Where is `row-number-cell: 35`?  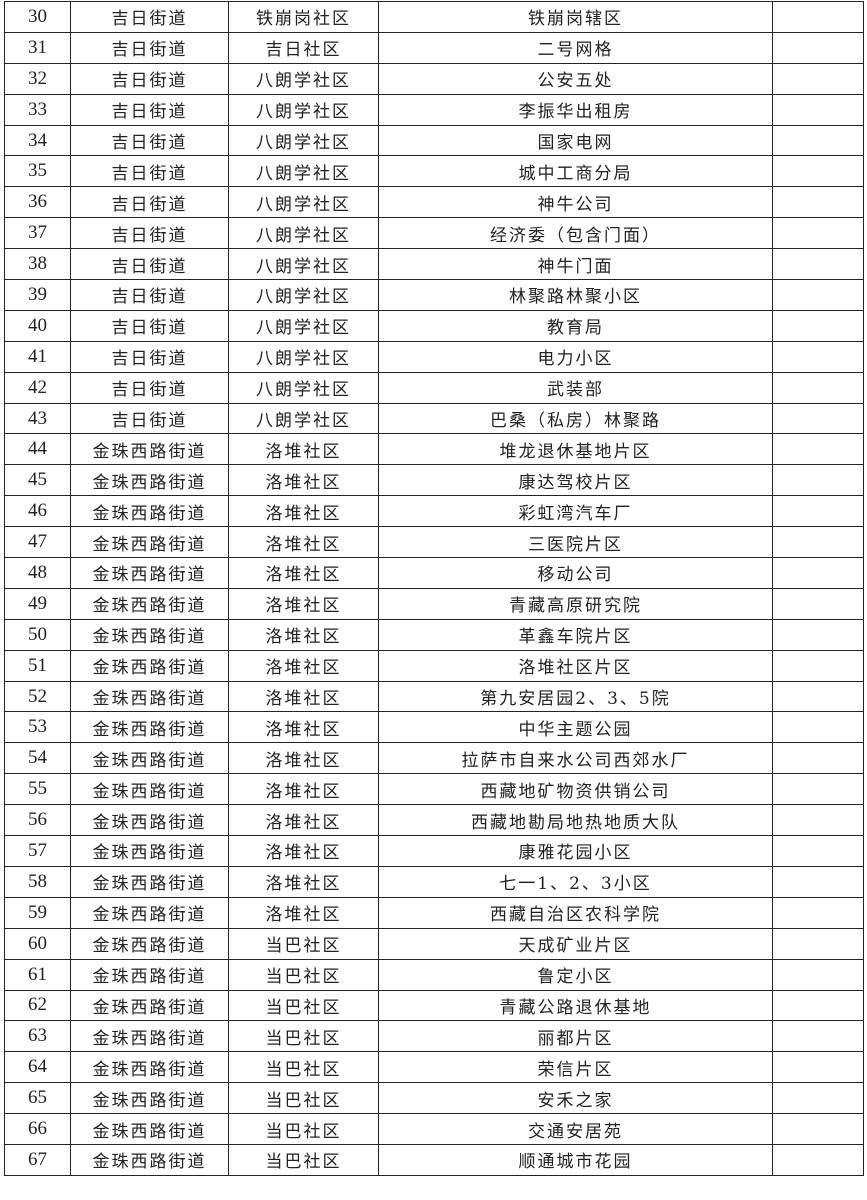
row-number-cell: 35 is located at coordinates (37, 171).